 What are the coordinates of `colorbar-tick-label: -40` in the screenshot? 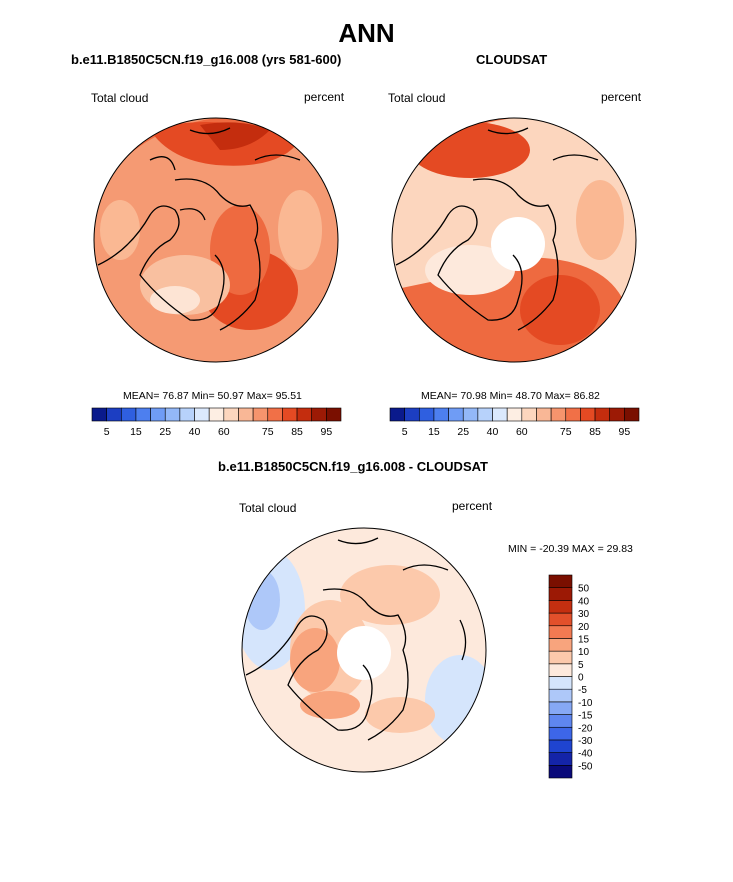 It's located at (585, 754).